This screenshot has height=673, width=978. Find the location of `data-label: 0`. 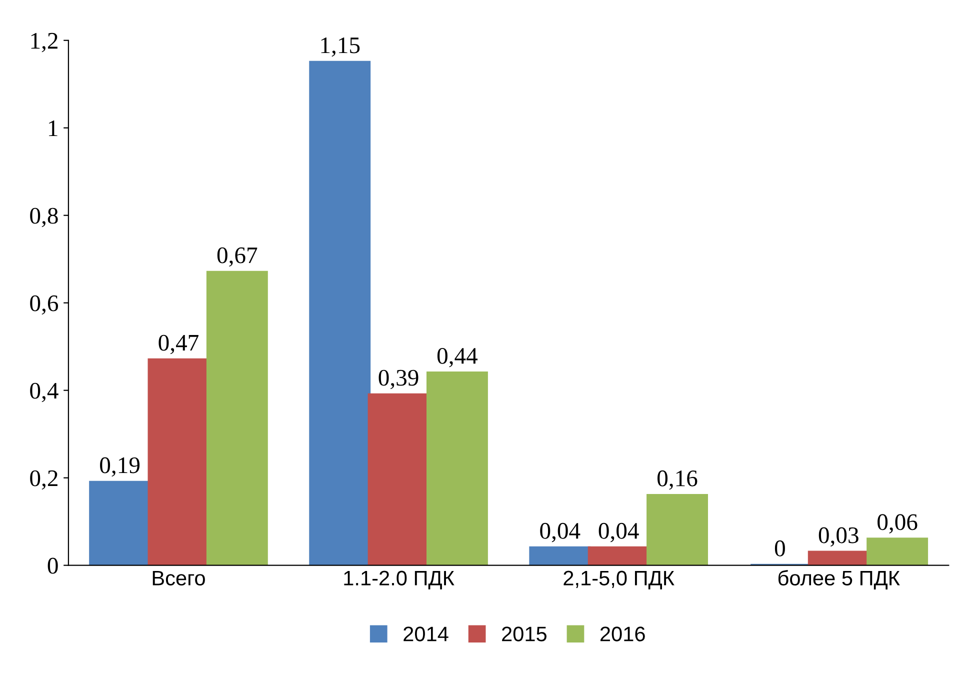

data-label: 0 is located at coordinates (779, 548).